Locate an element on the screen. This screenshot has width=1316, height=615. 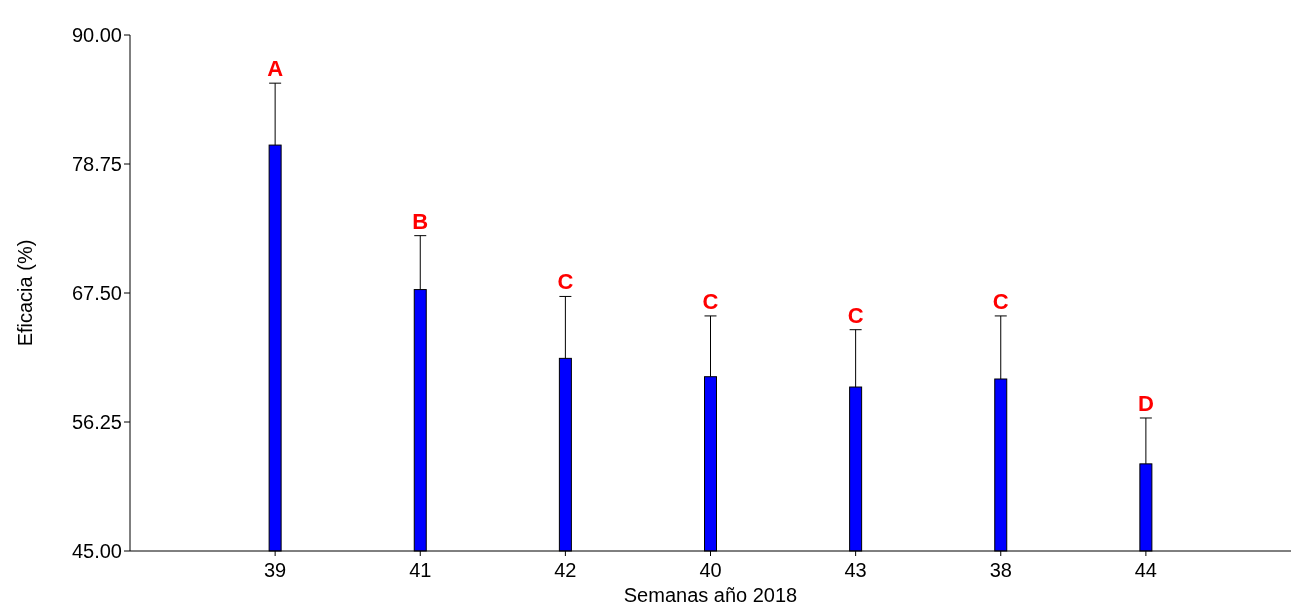
y-tick-label: 90.00 is located at coordinates (96, 35).